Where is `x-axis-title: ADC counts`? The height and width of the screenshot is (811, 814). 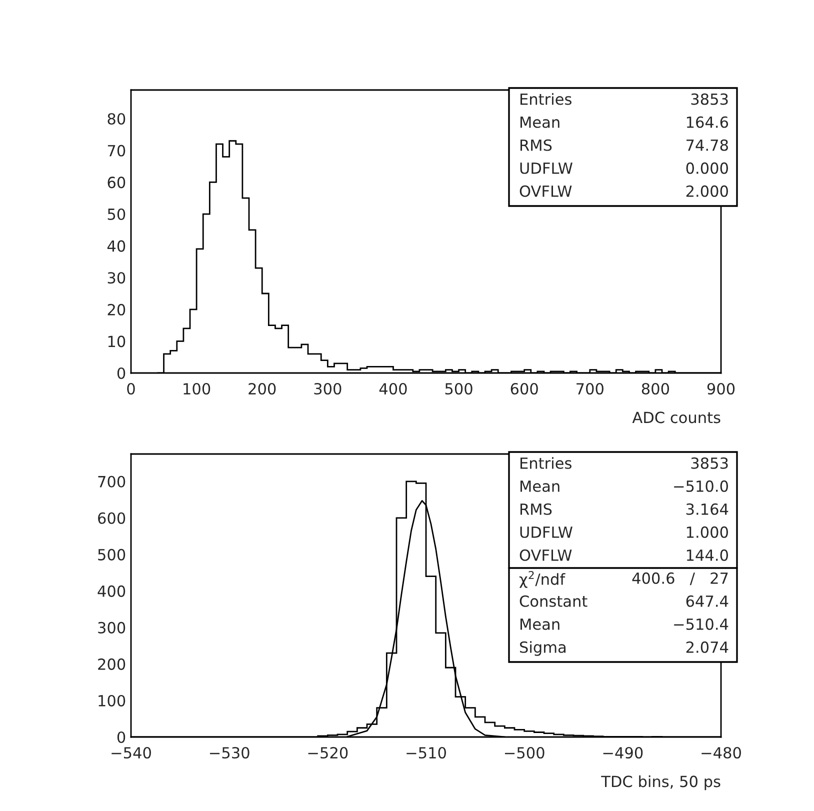
x-axis-title: ADC counts is located at coordinates (676, 418).